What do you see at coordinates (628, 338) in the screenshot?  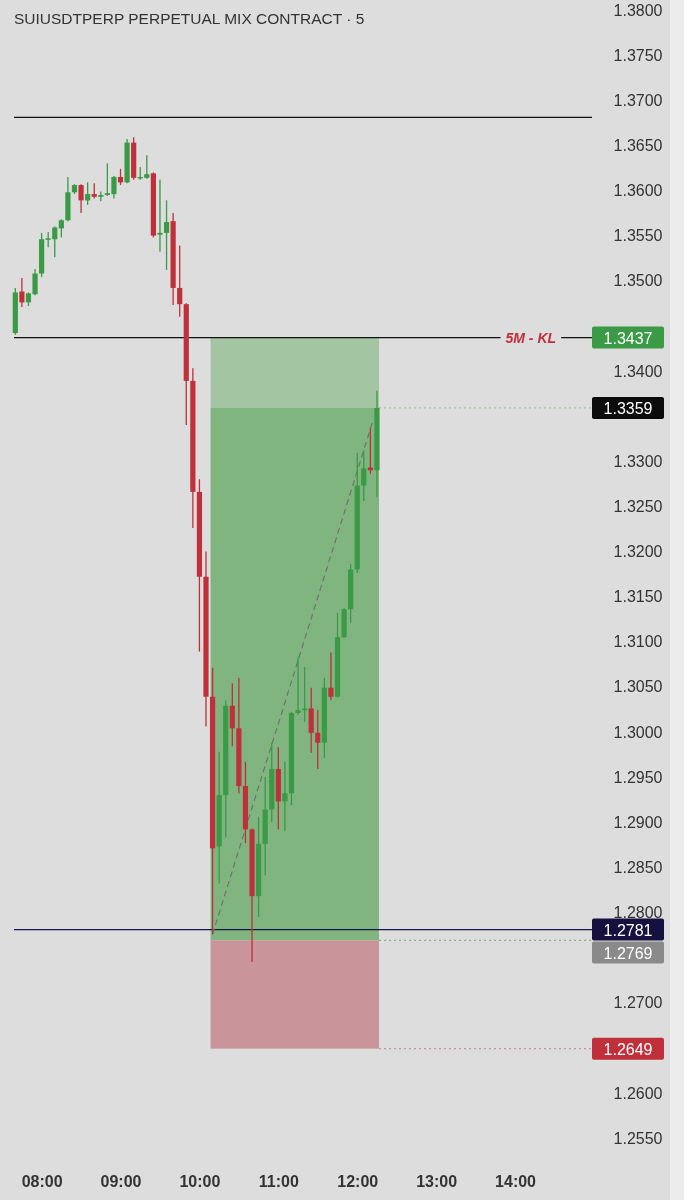 I see `ref-line-label: 1.3437` at bounding box center [628, 338].